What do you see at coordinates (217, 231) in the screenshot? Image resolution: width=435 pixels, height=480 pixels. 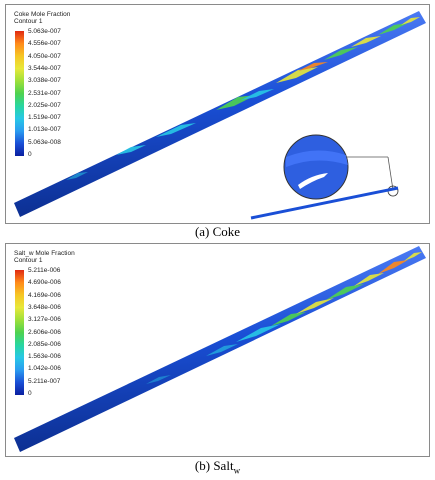 I see `caption-coke: (a) Coke` at bounding box center [217, 231].